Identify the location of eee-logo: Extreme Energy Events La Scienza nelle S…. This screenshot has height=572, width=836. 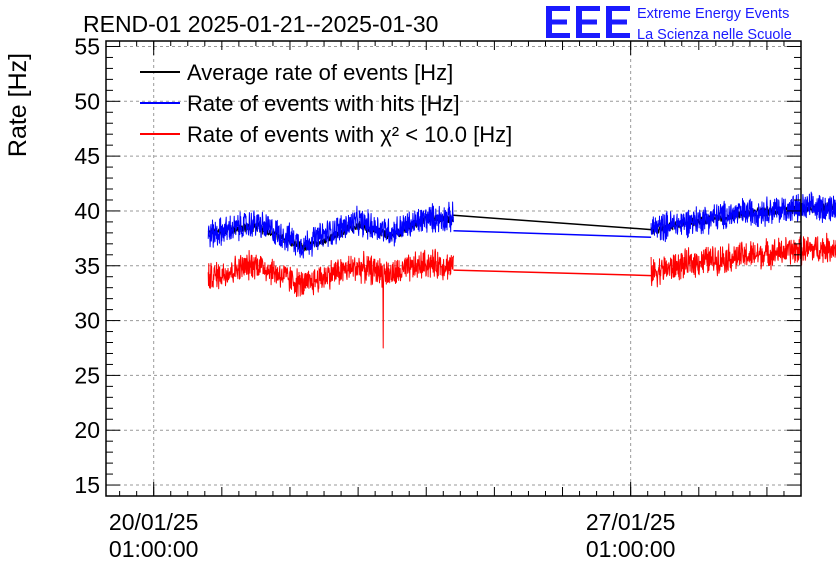
(669, 24).